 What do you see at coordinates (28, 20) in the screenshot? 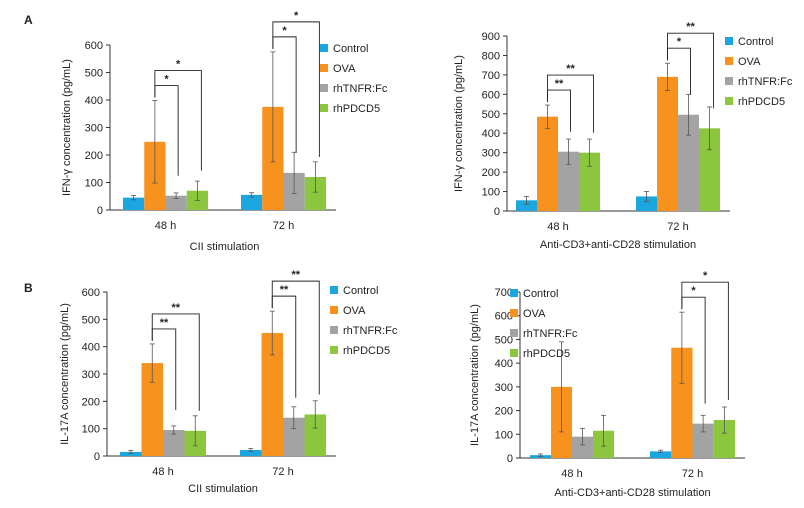
I see `panel-label-A: A` at bounding box center [28, 20].